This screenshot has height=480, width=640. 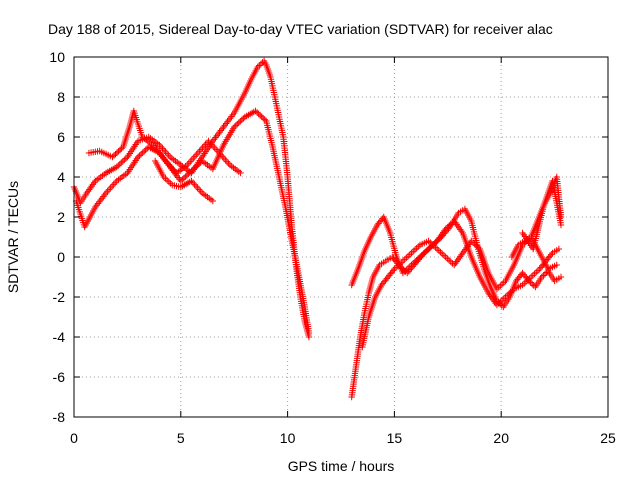 I want to click on x-tick-label: 25, so click(x=608, y=438).